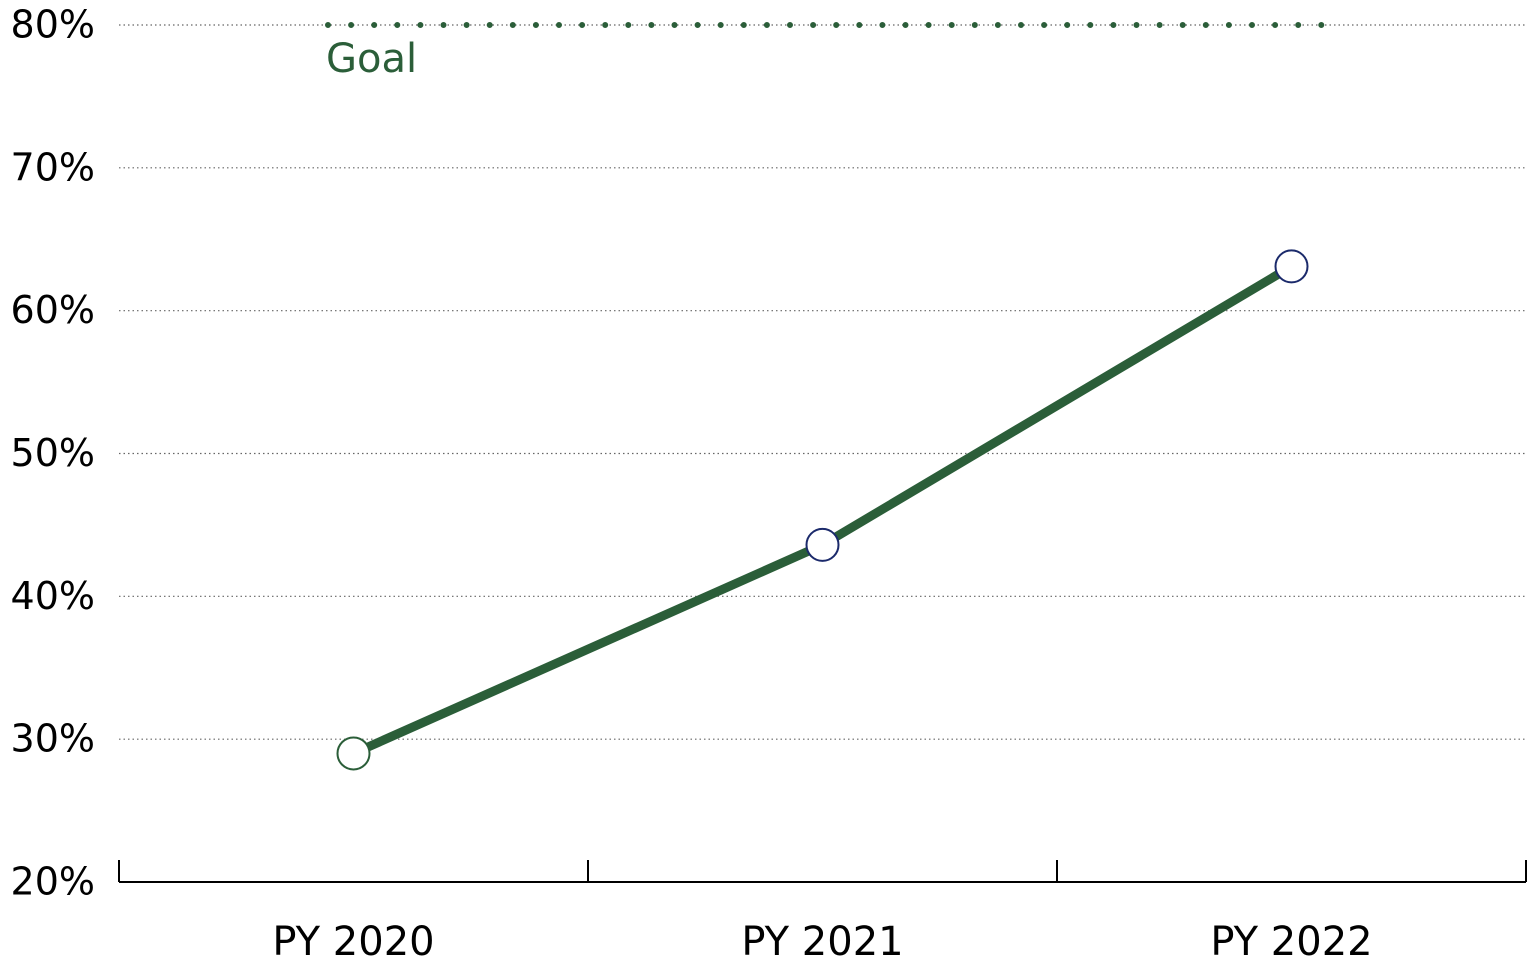  What do you see at coordinates (53, 882) in the screenshot?
I see `y-tick-label: 20%` at bounding box center [53, 882].